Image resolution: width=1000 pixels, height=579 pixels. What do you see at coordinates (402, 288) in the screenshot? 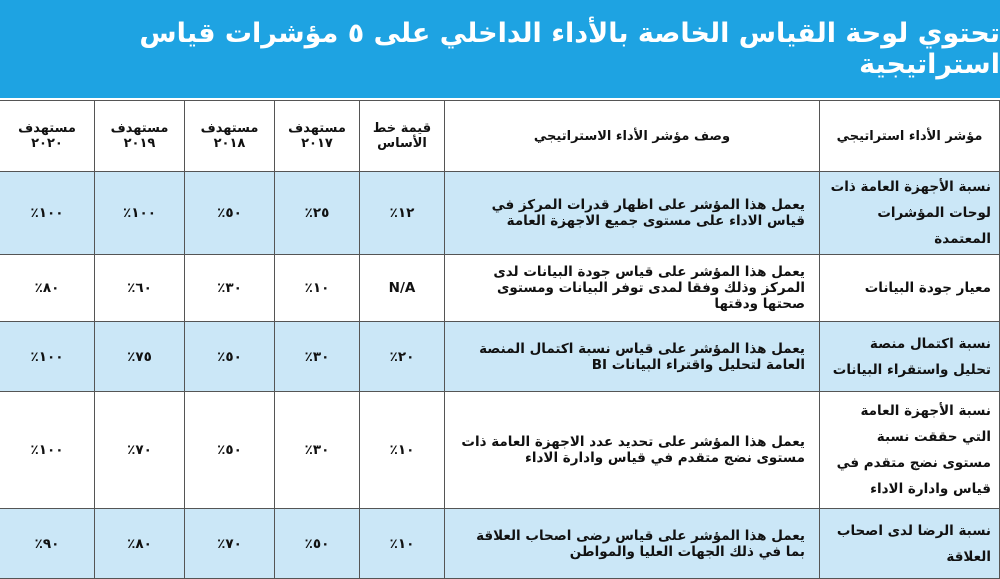
I see `target-value: N/A` at bounding box center [402, 288].